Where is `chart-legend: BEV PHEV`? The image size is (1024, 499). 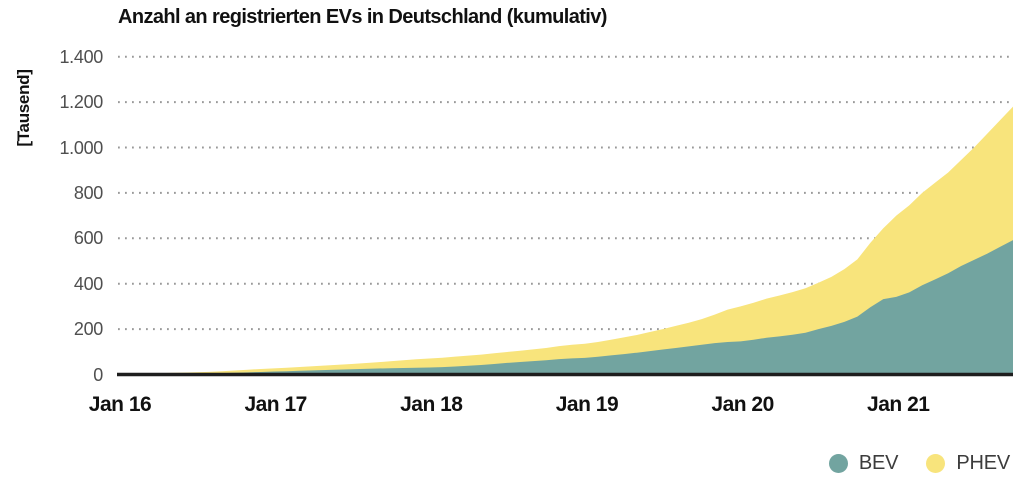
chart-legend: BEV PHEV is located at coordinates (919, 463).